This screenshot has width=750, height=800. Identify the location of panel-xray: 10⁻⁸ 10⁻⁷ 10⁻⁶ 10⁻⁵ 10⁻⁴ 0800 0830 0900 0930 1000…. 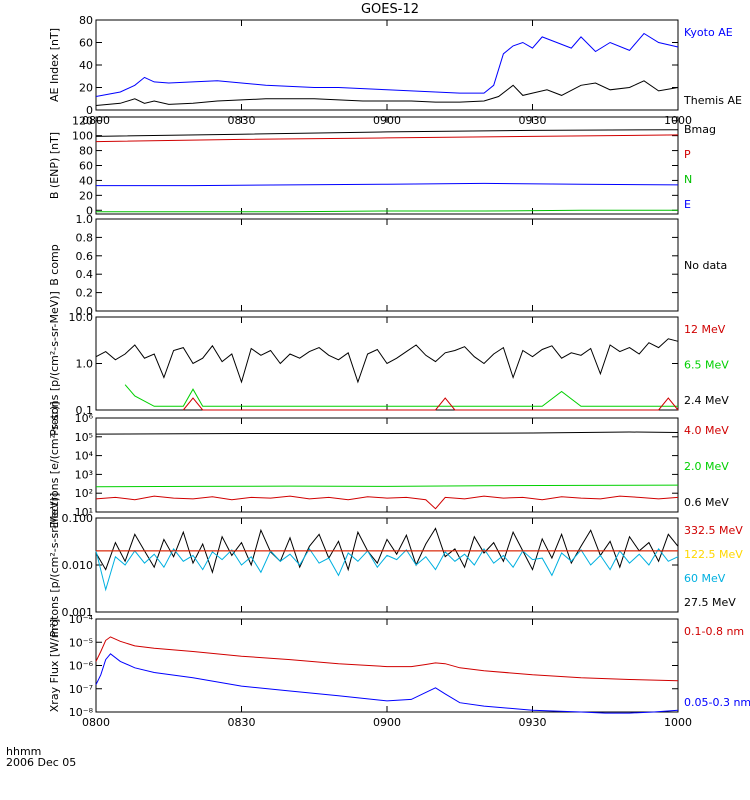
(399, 671).